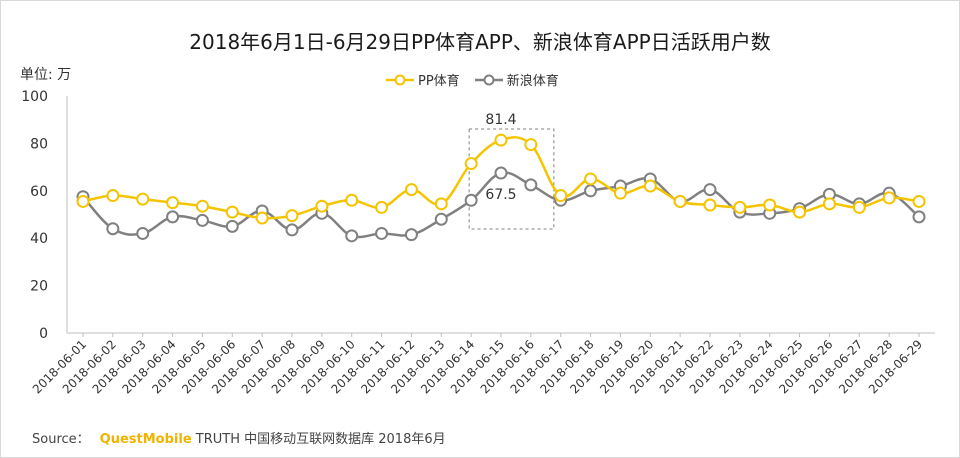 This screenshot has width=960, height=458. Describe the element at coordinates (39, 239) in the screenshot. I see `y-tick-label: 40` at that location.